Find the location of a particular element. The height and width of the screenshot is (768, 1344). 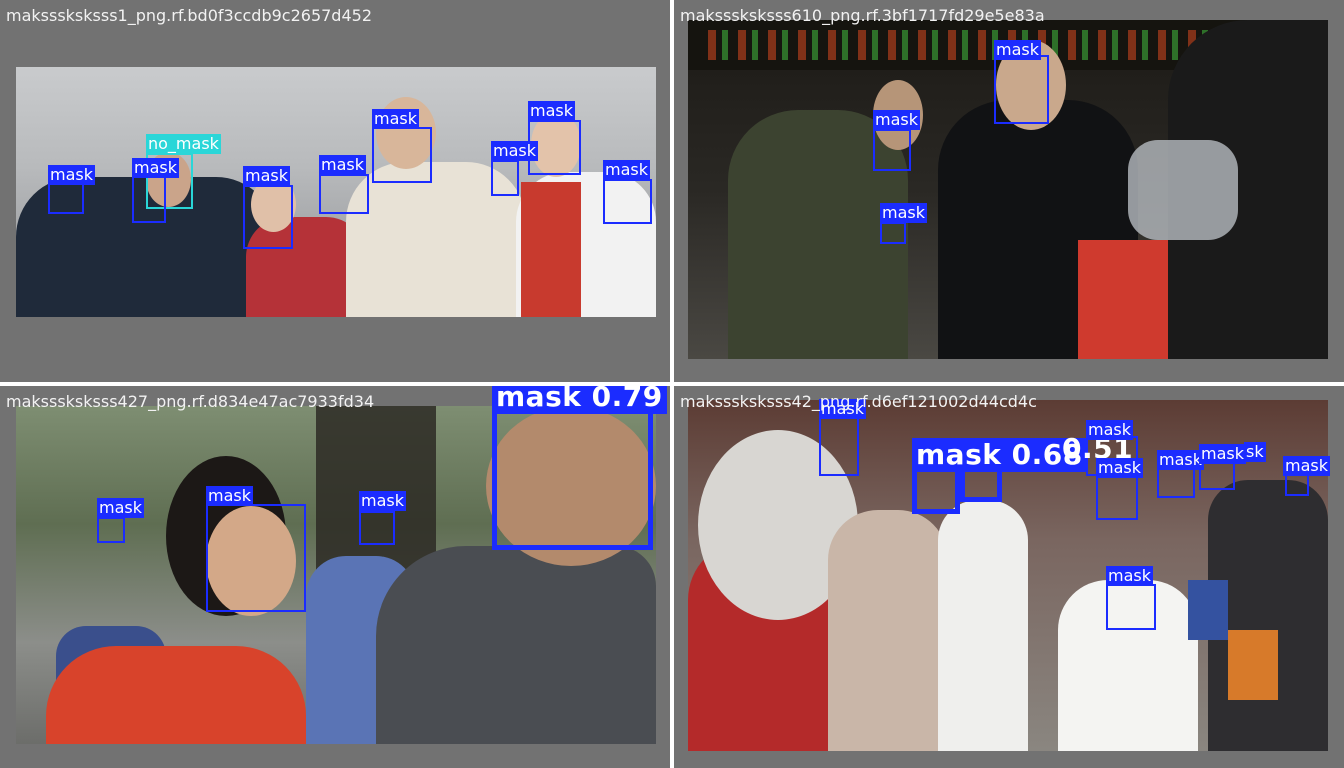

tile-title: maksssksksss610_png.rf.3bf1717fd29e5e83a is located at coordinates (862, 15).